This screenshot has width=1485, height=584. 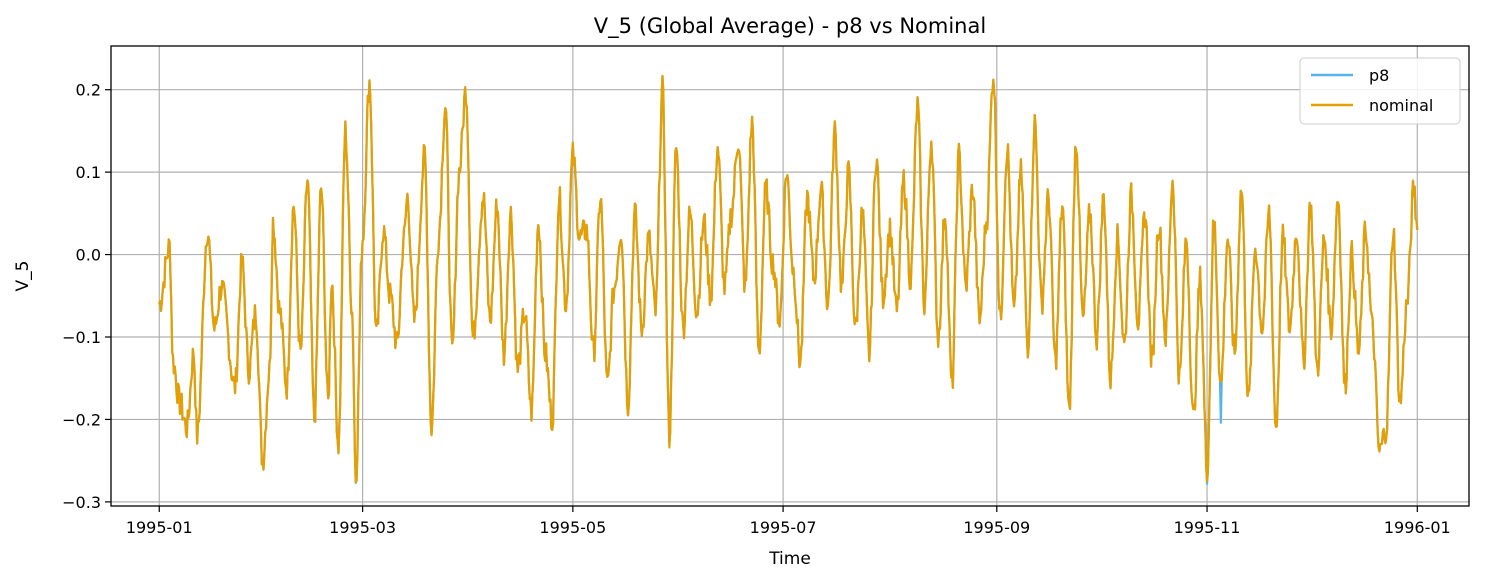 What do you see at coordinates (1380, 91) in the screenshot?
I see `legend: p8 nominal` at bounding box center [1380, 91].